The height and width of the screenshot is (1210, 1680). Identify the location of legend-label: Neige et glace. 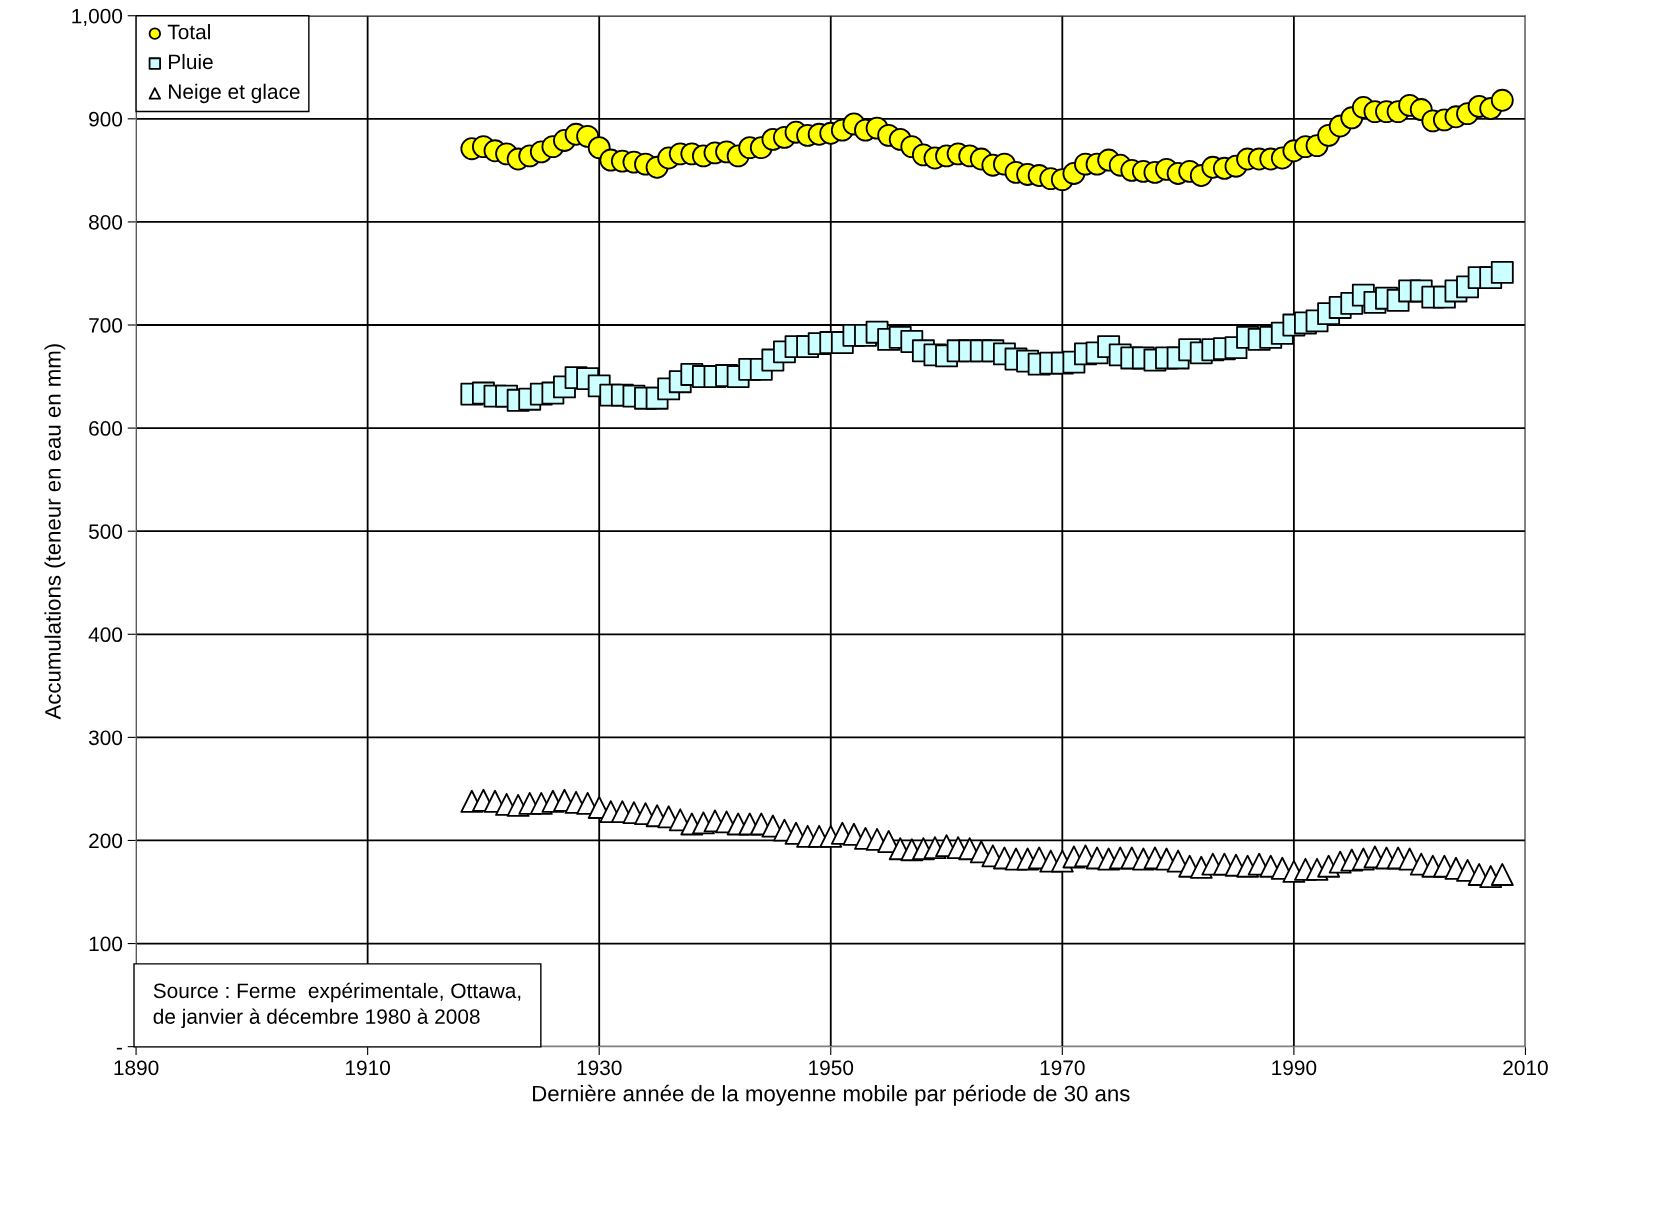
(234, 93).